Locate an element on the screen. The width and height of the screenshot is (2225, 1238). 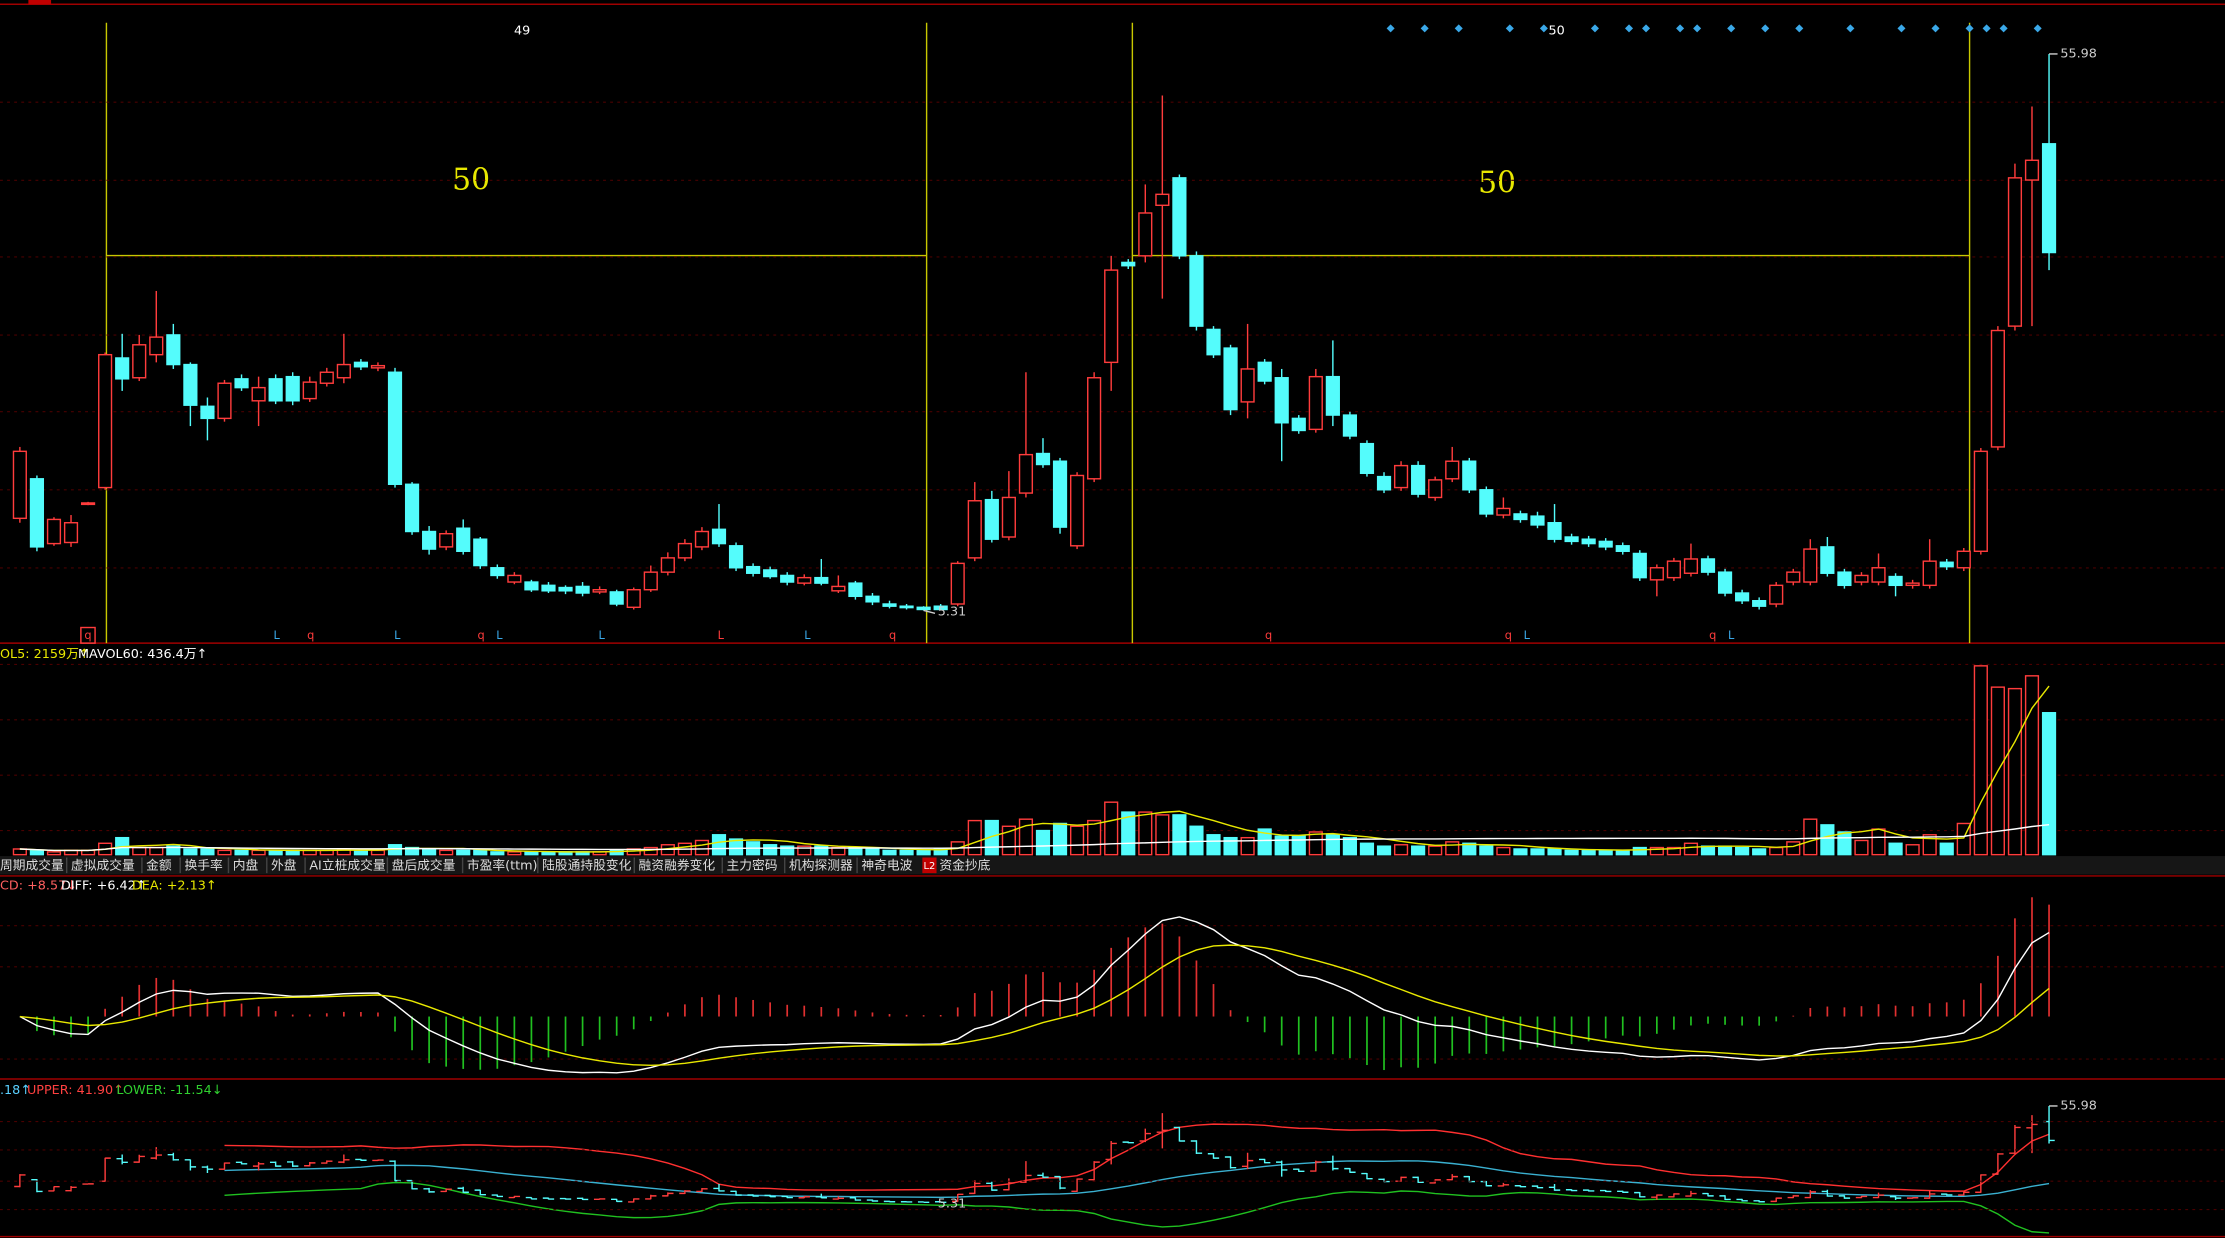
tab: 周期成交量 is located at coordinates (32, 866).